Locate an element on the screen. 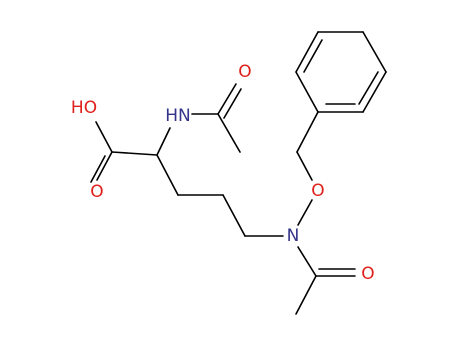 The height and width of the screenshot is (350, 455). atom-label: HO is located at coordinates (84, 108).